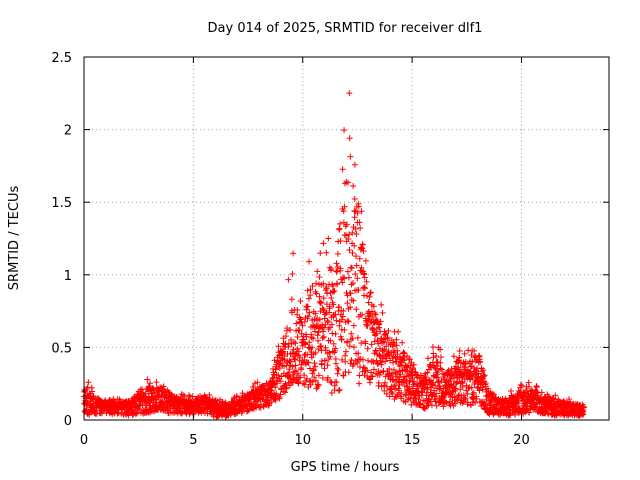 This screenshot has height=480, width=640. Describe the element at coordinates (521, 440) in the screenshot. I see `x-tick-label: 20` at that location.